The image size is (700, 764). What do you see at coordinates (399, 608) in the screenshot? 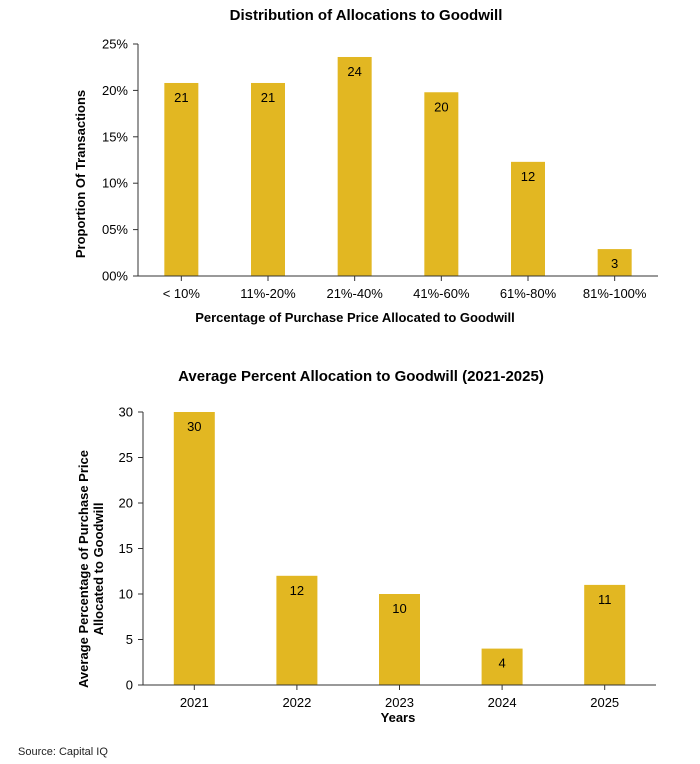
I see `c2-bar-data-label: 10` at bounding box center [399, 608].